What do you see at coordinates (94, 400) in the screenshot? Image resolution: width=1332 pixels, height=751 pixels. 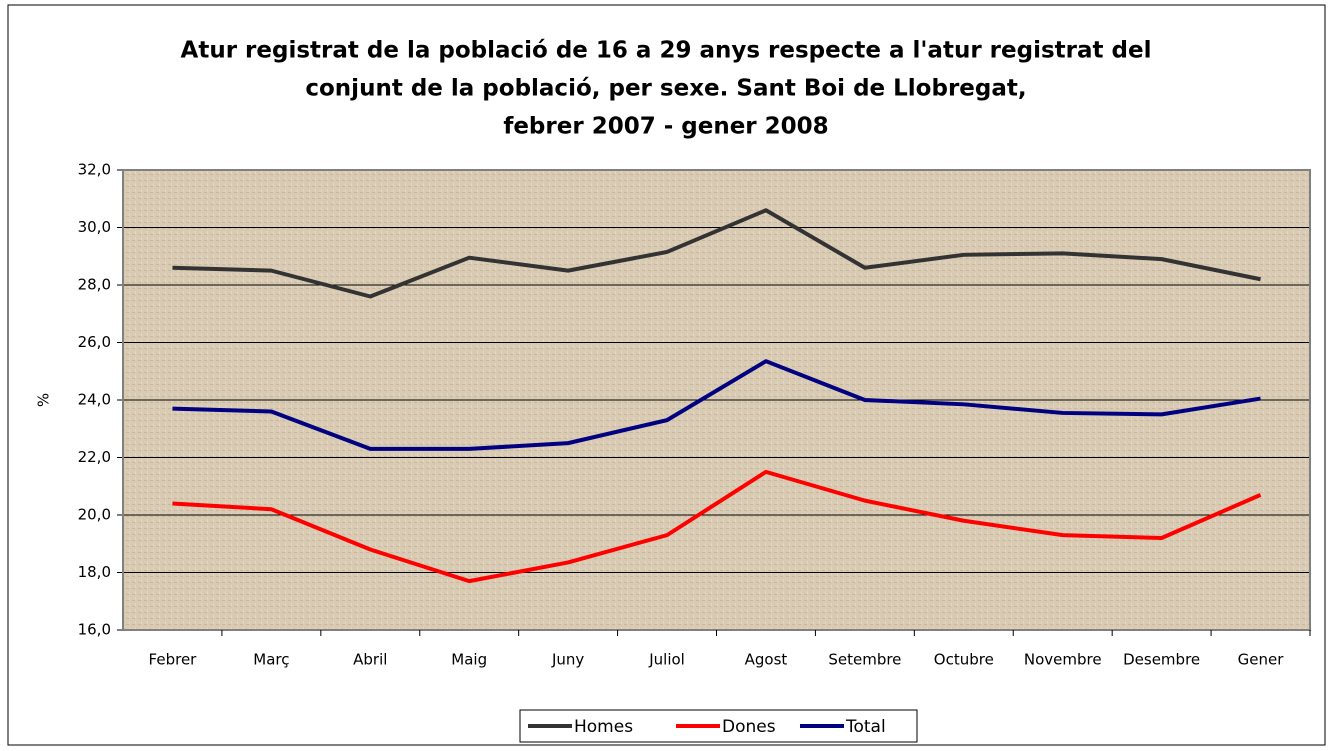 I see `y-tick-label: 24,0` at bounding box center [94, 400].